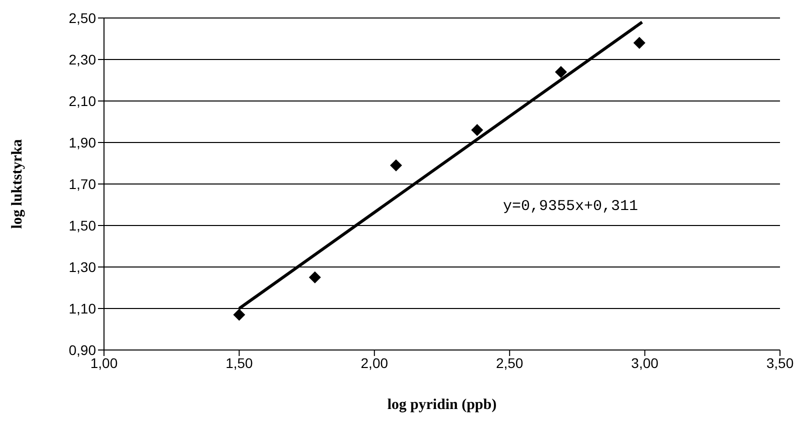 This screenshot has height=439, width=802. I want to click on x-tick-label: 2,50, so click(510, 362).